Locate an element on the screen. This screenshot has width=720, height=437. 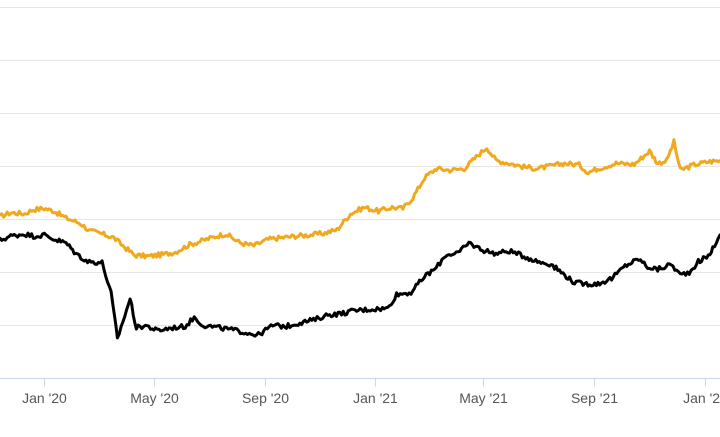
x-tick-label: May '20 is located at coordinates (154, 398).